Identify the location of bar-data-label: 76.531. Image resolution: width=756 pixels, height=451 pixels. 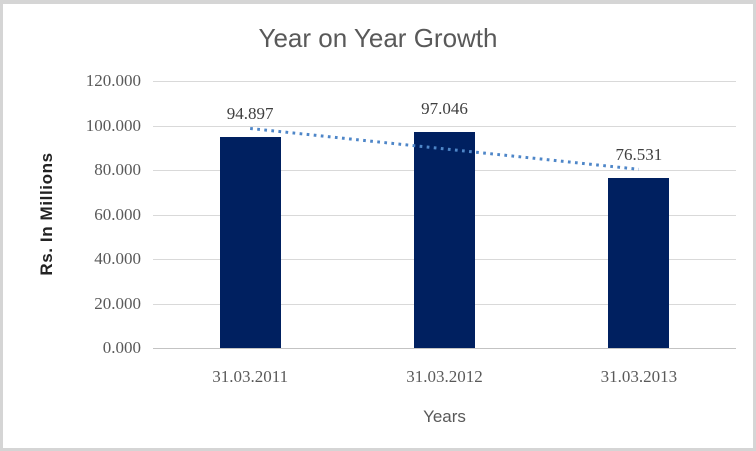
(639, 154).